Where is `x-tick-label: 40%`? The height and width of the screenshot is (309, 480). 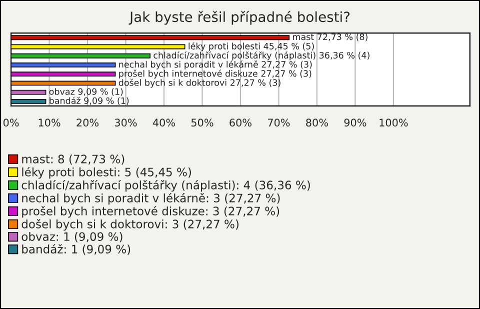
x-tick-label: 40% is located at coordinates (163, 122).